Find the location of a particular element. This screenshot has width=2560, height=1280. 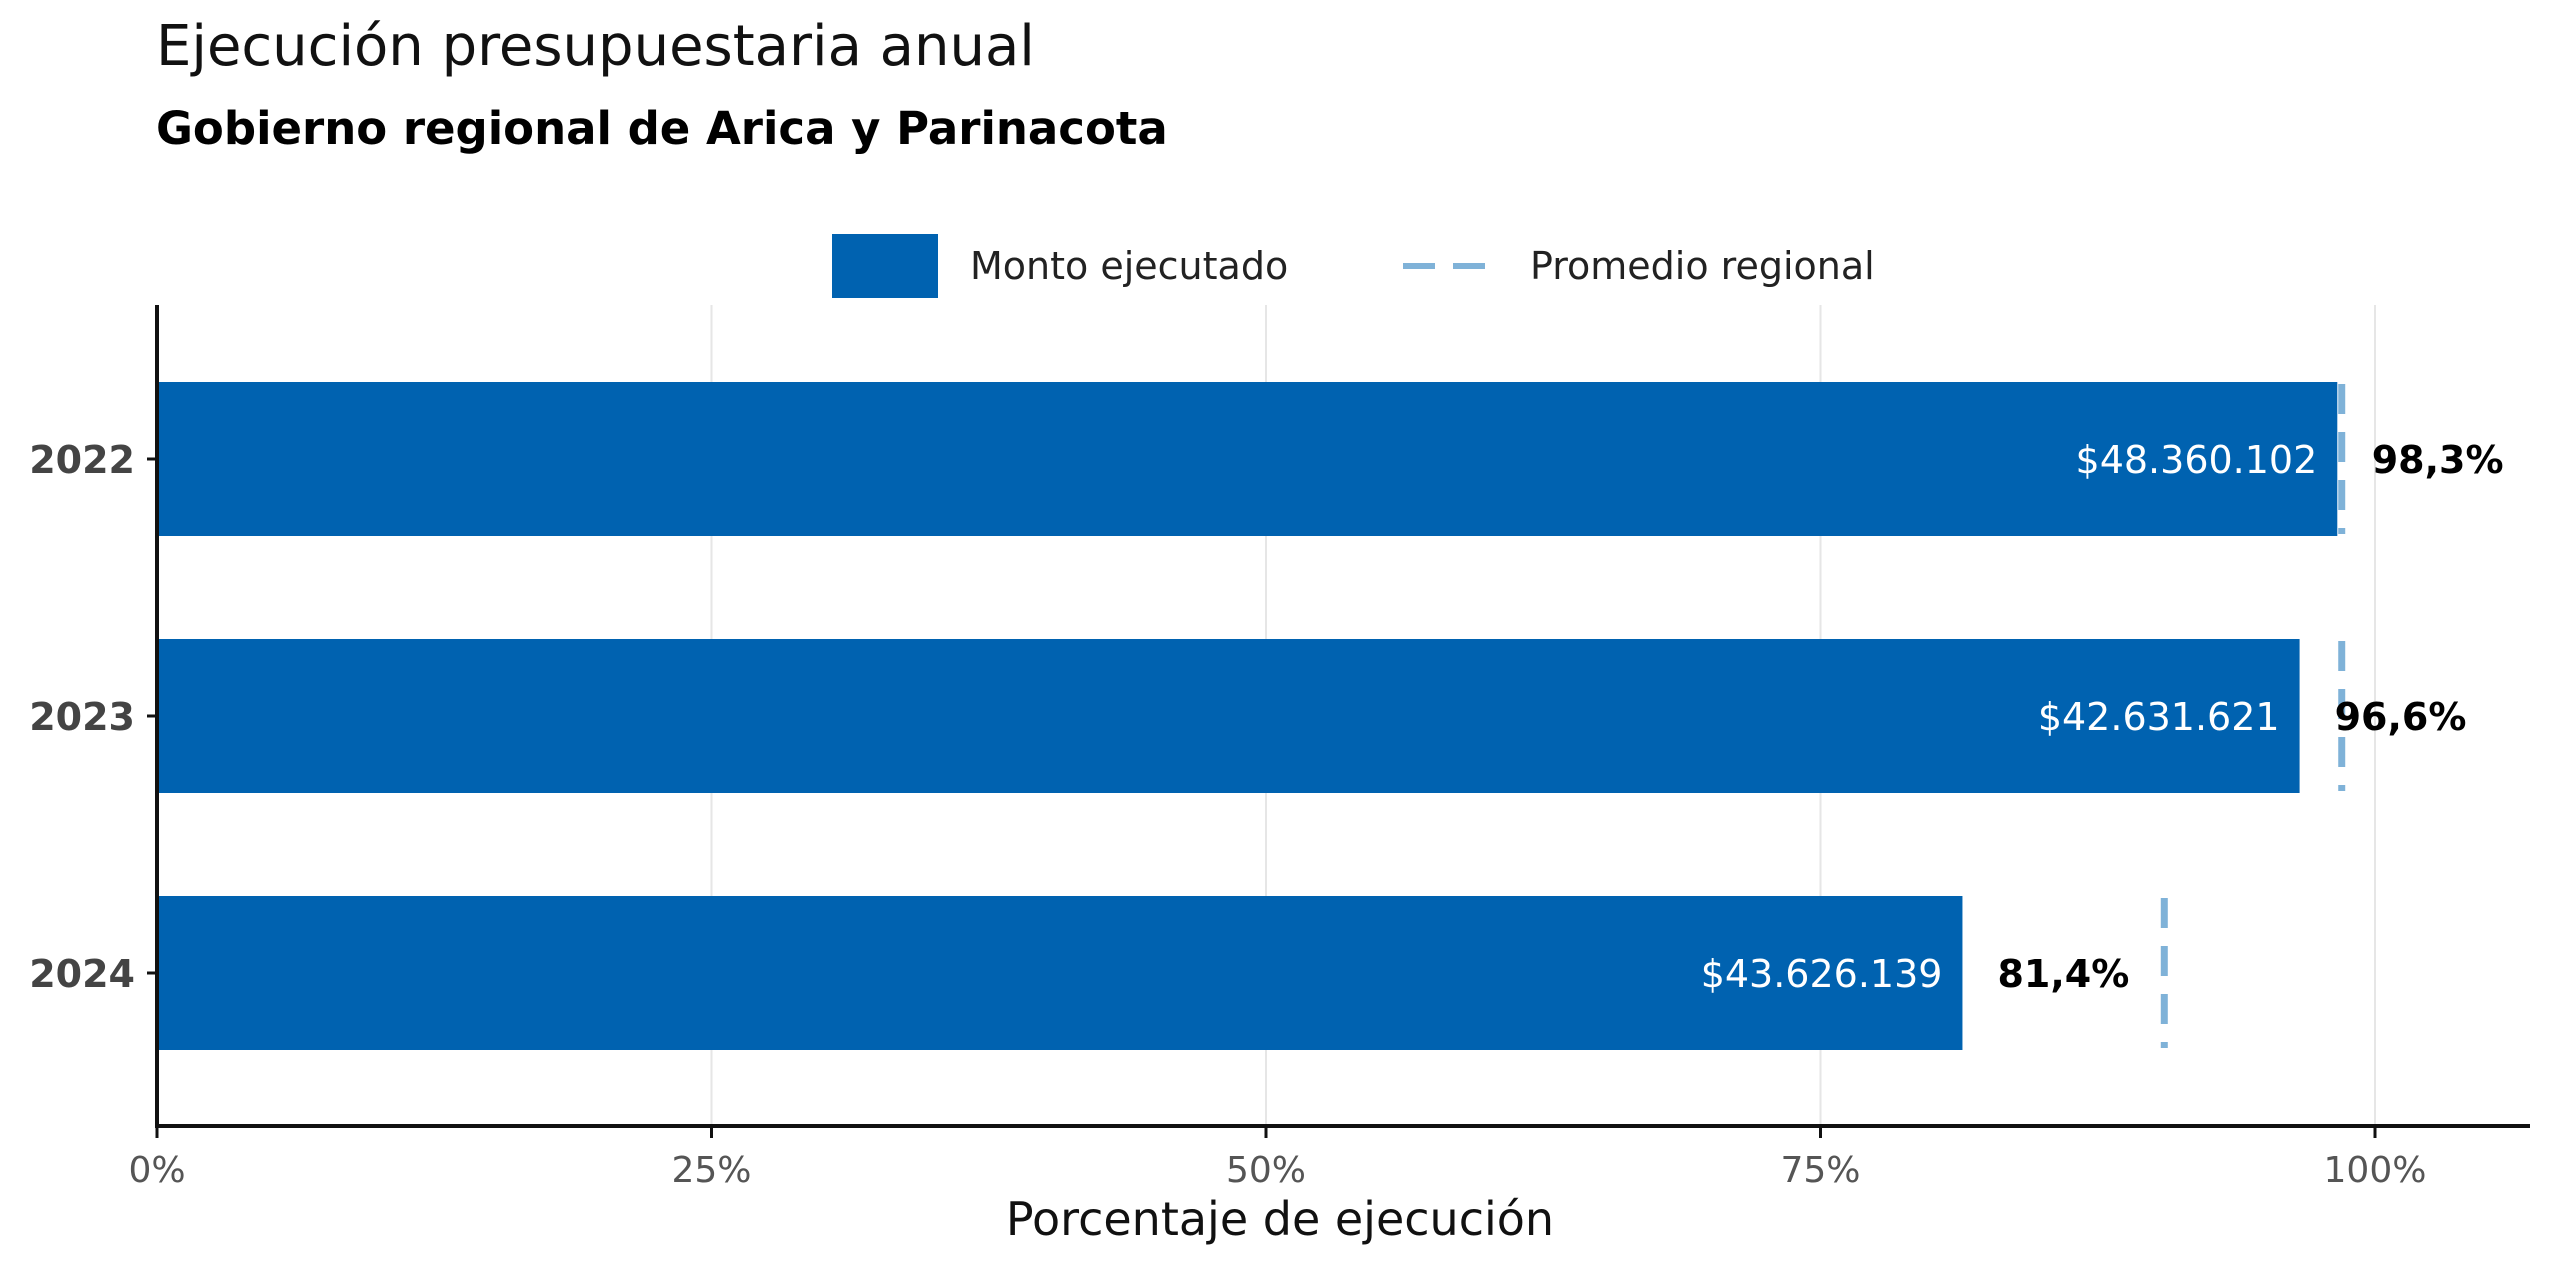

x-axis-label: Porcentaje de ejecución is located at coordinates (1280, 1219).